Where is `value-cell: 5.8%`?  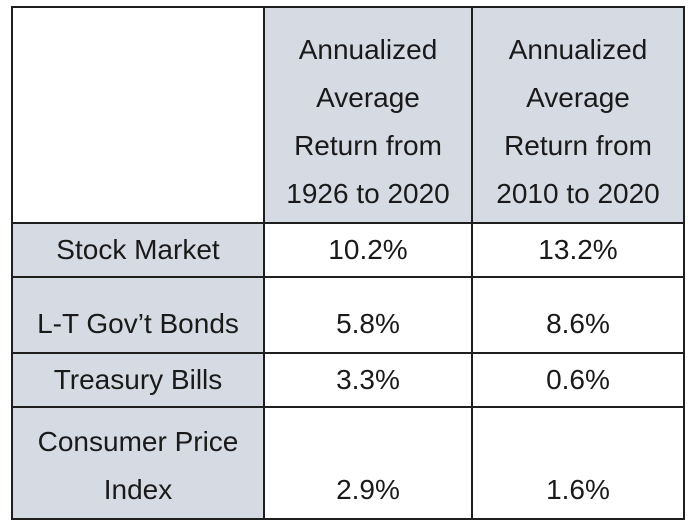
value-cell: 5.8% is located at coordinates (368, 315).